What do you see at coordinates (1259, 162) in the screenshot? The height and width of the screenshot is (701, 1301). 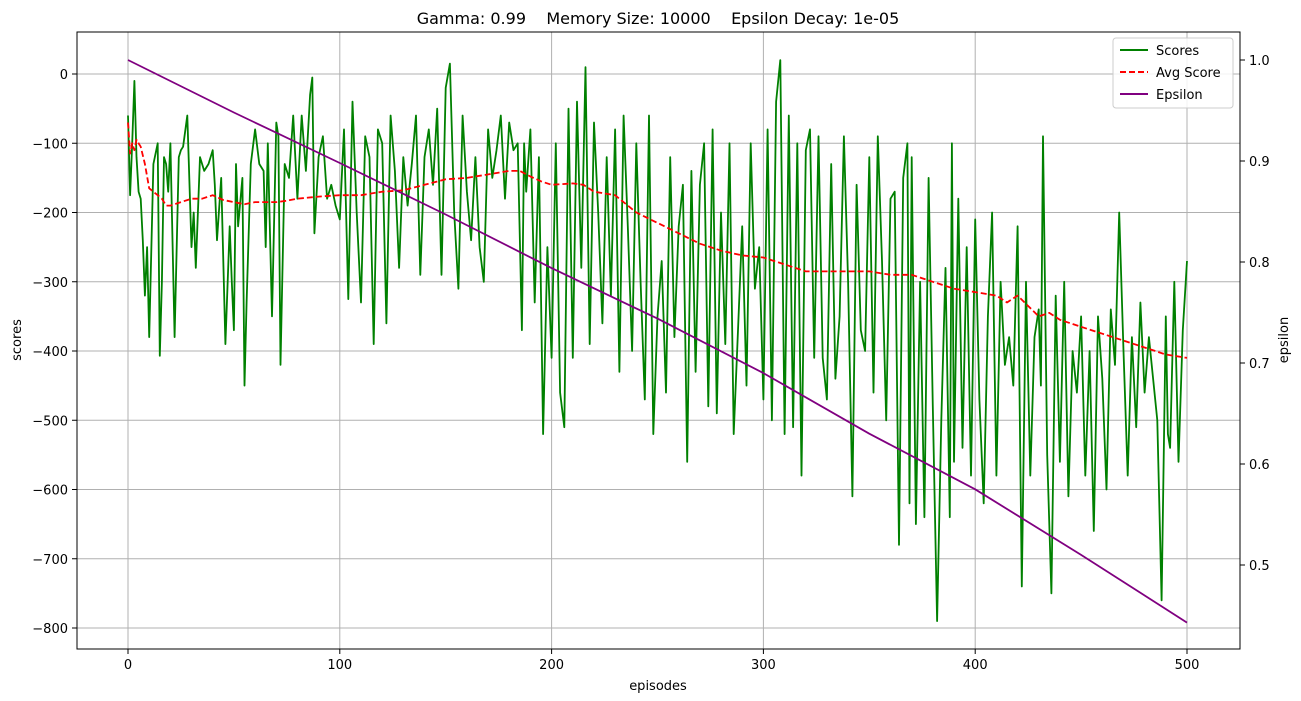 I see `y2-tick-label: 0.9` at bounding box center [1259, 162].